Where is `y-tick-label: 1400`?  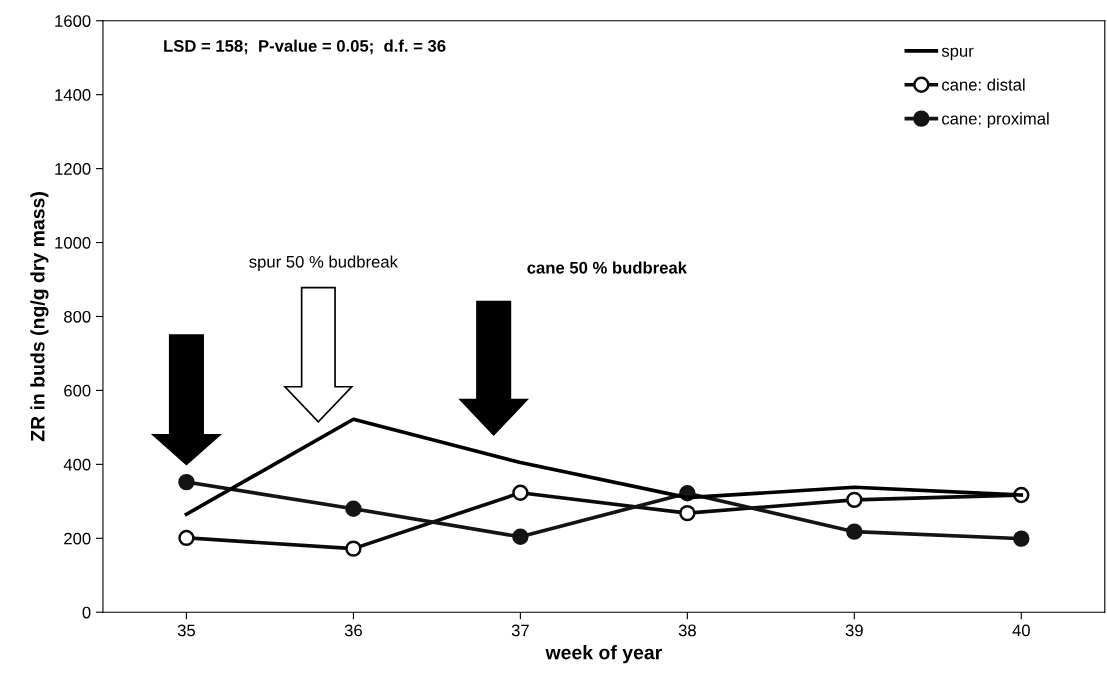
y-tick-label: 1400 is located at coordinates (73, 95).